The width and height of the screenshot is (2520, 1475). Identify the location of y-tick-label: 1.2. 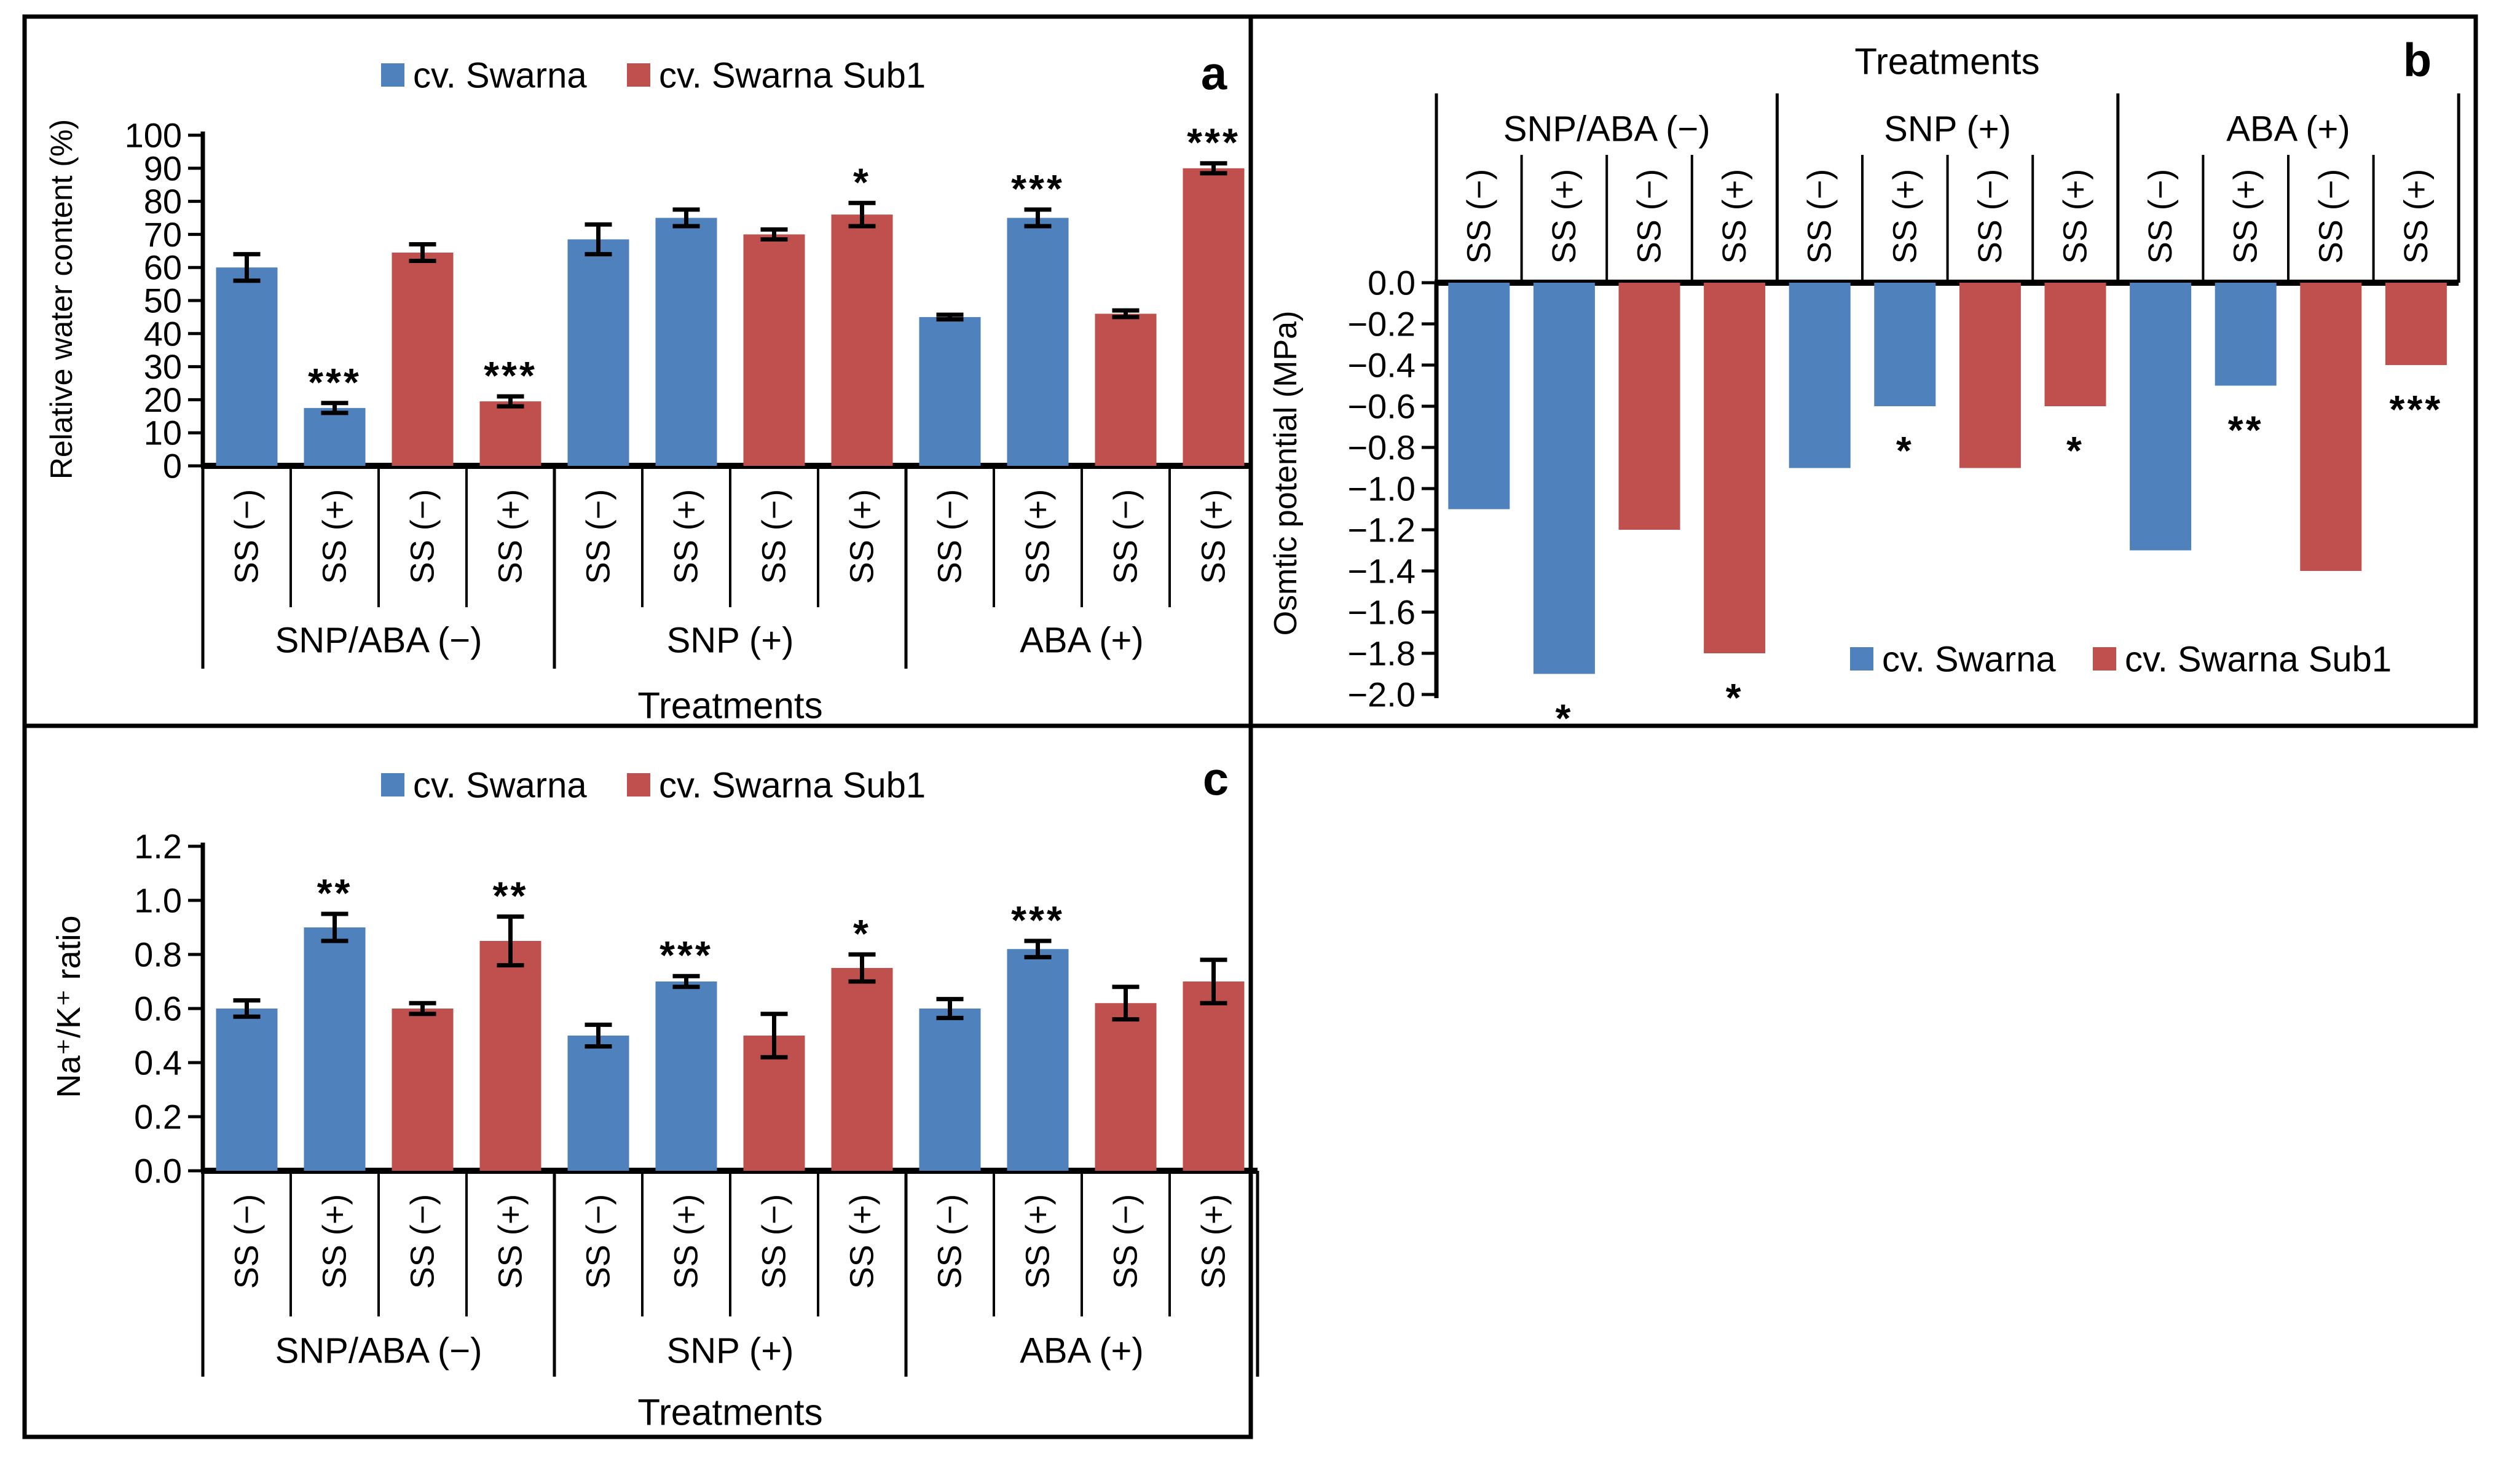
(158, 847).